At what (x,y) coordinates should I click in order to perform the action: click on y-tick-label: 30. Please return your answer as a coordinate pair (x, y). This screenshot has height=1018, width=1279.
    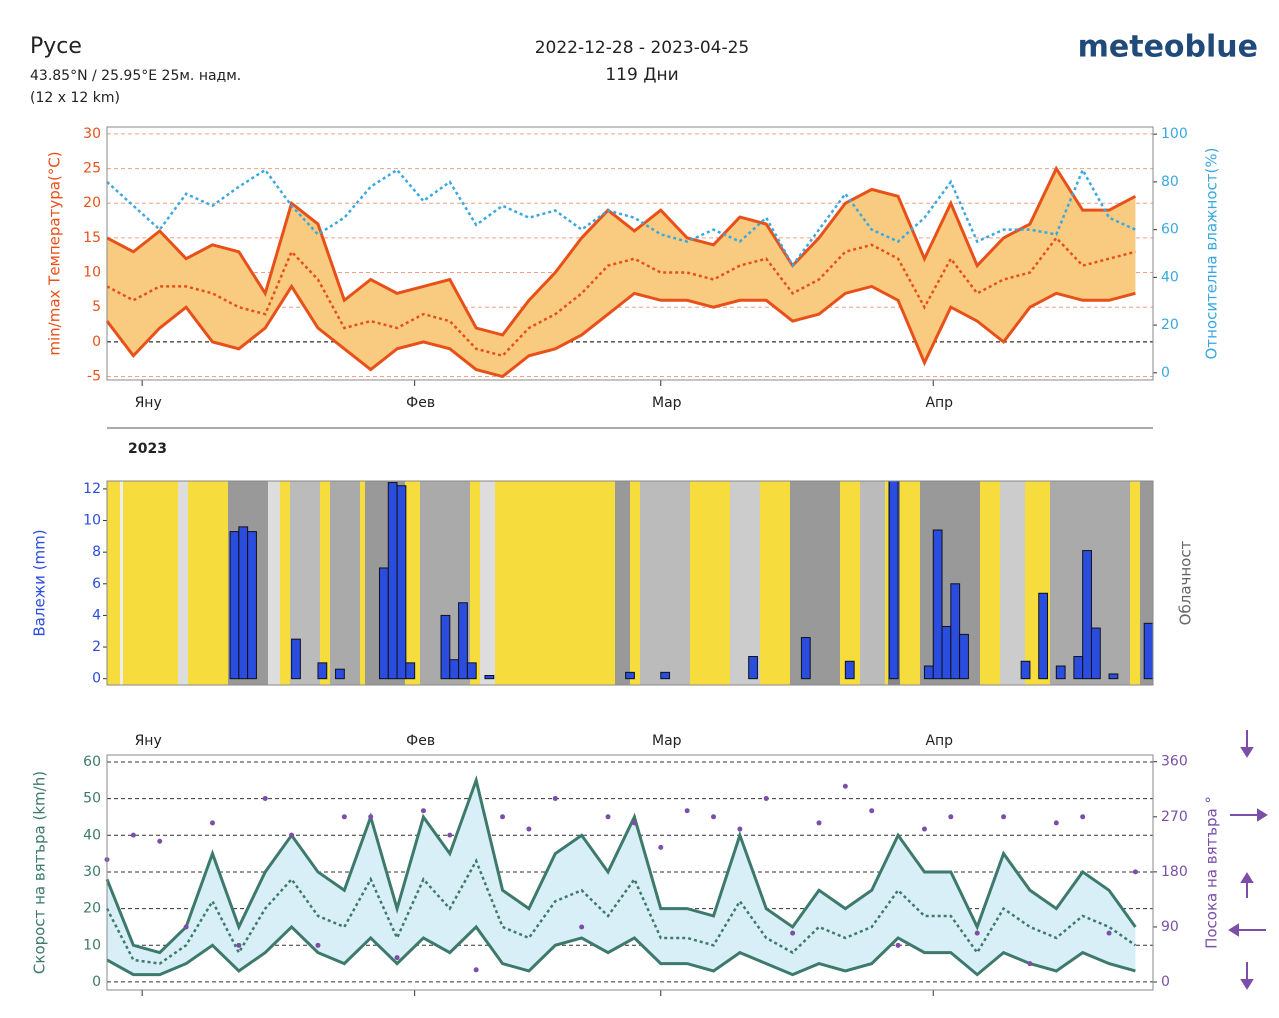
    Looking at the image, I should click on (92, 134).